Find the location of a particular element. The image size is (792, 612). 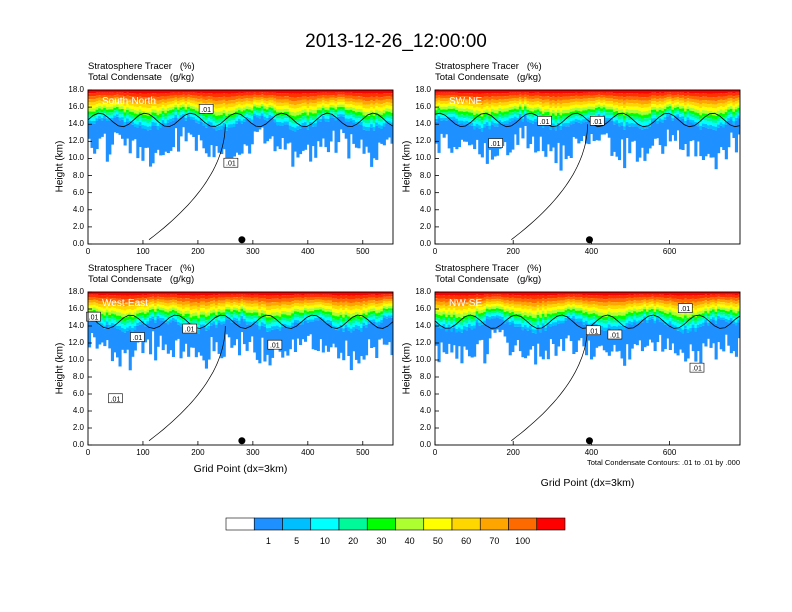

y-tick-label: 6.0 is located at coordinates (78, 192).